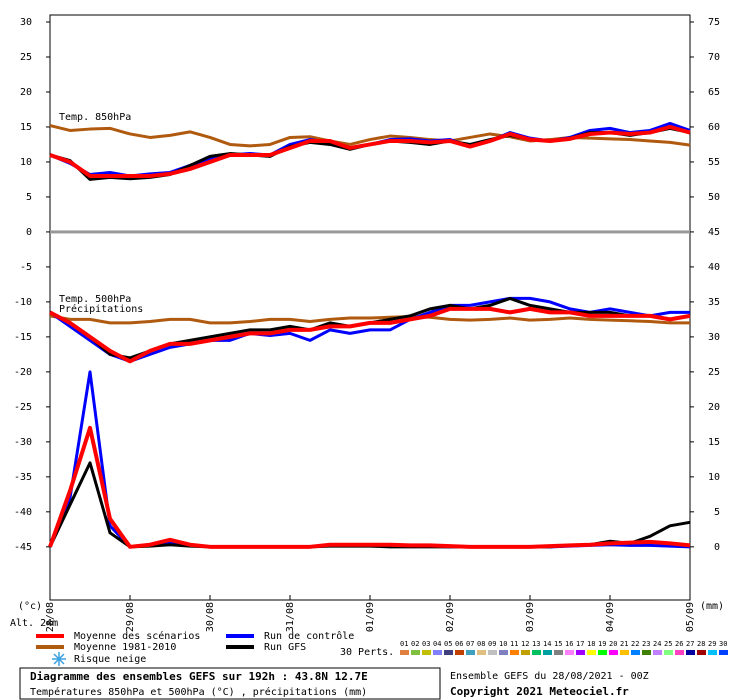 The image size is (740, 700). I want to click on y2-tick-label: 30, so click(714, 337).